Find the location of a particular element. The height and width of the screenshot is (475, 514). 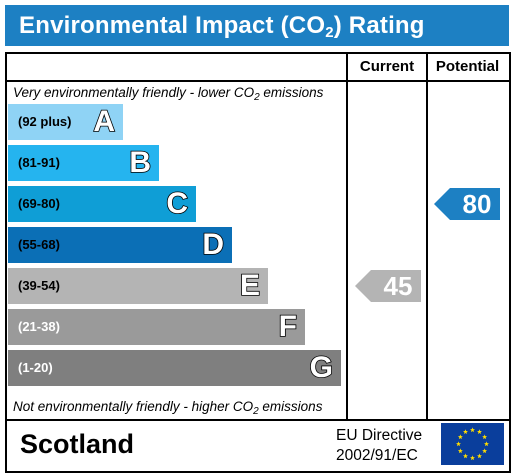

band-letter: F is located at coordinates (288, 326).